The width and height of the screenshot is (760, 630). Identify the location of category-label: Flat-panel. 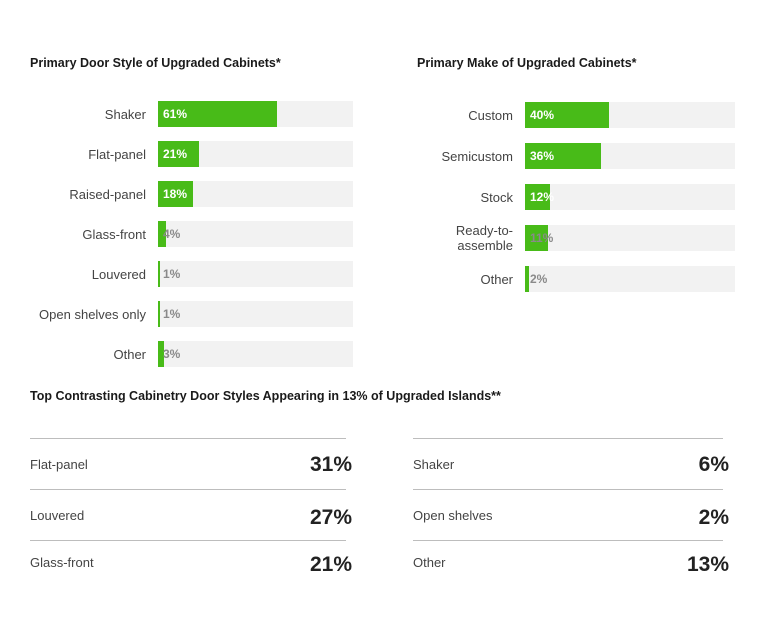
(117, 154).